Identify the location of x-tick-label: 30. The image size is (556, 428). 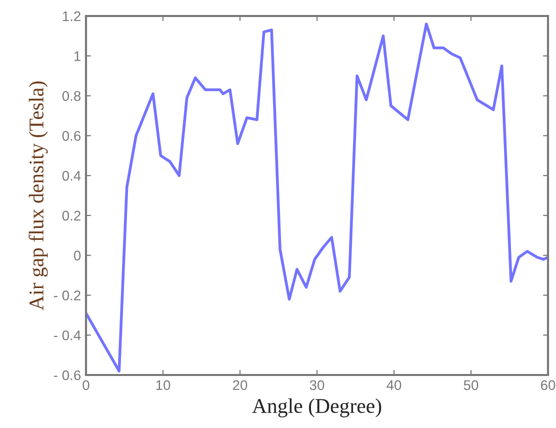
(317, 385).